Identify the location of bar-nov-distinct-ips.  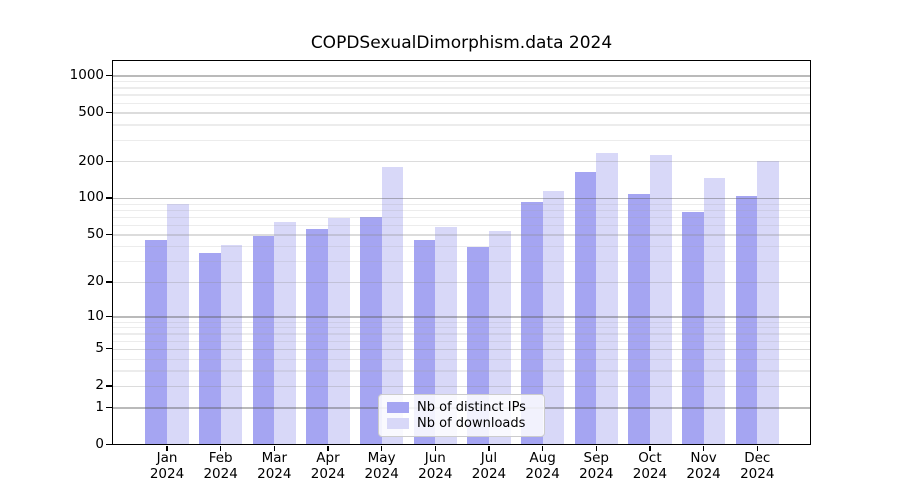
(692, 328).